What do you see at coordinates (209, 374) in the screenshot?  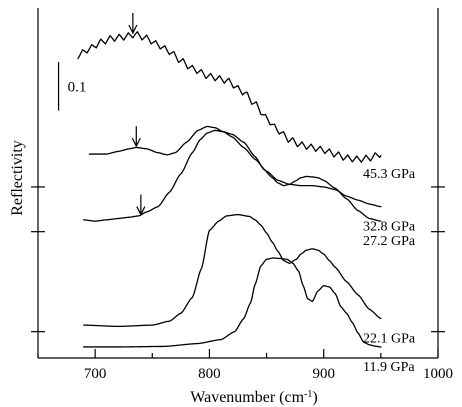 I see `x-tick-label: 800` at bounding box center [209, 374].